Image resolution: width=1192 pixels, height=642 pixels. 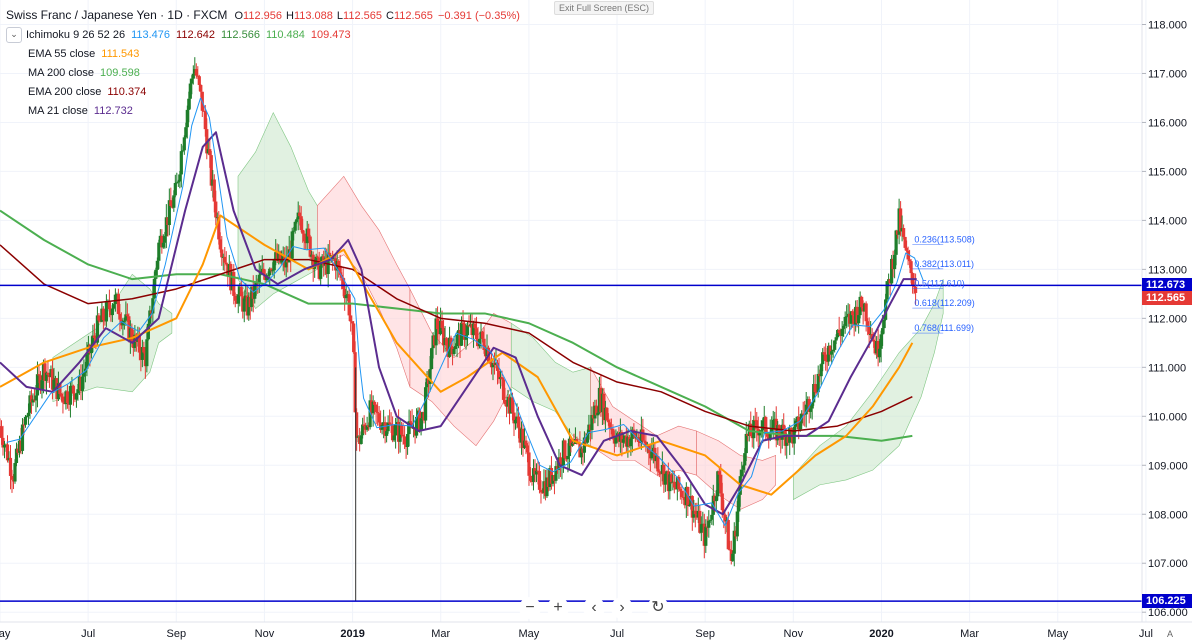 What do you see at coordinates (1167, 285) in the screenshot?
I see `horizontal-line-price-tag: 112.673` at bounding box center [1167, 285].